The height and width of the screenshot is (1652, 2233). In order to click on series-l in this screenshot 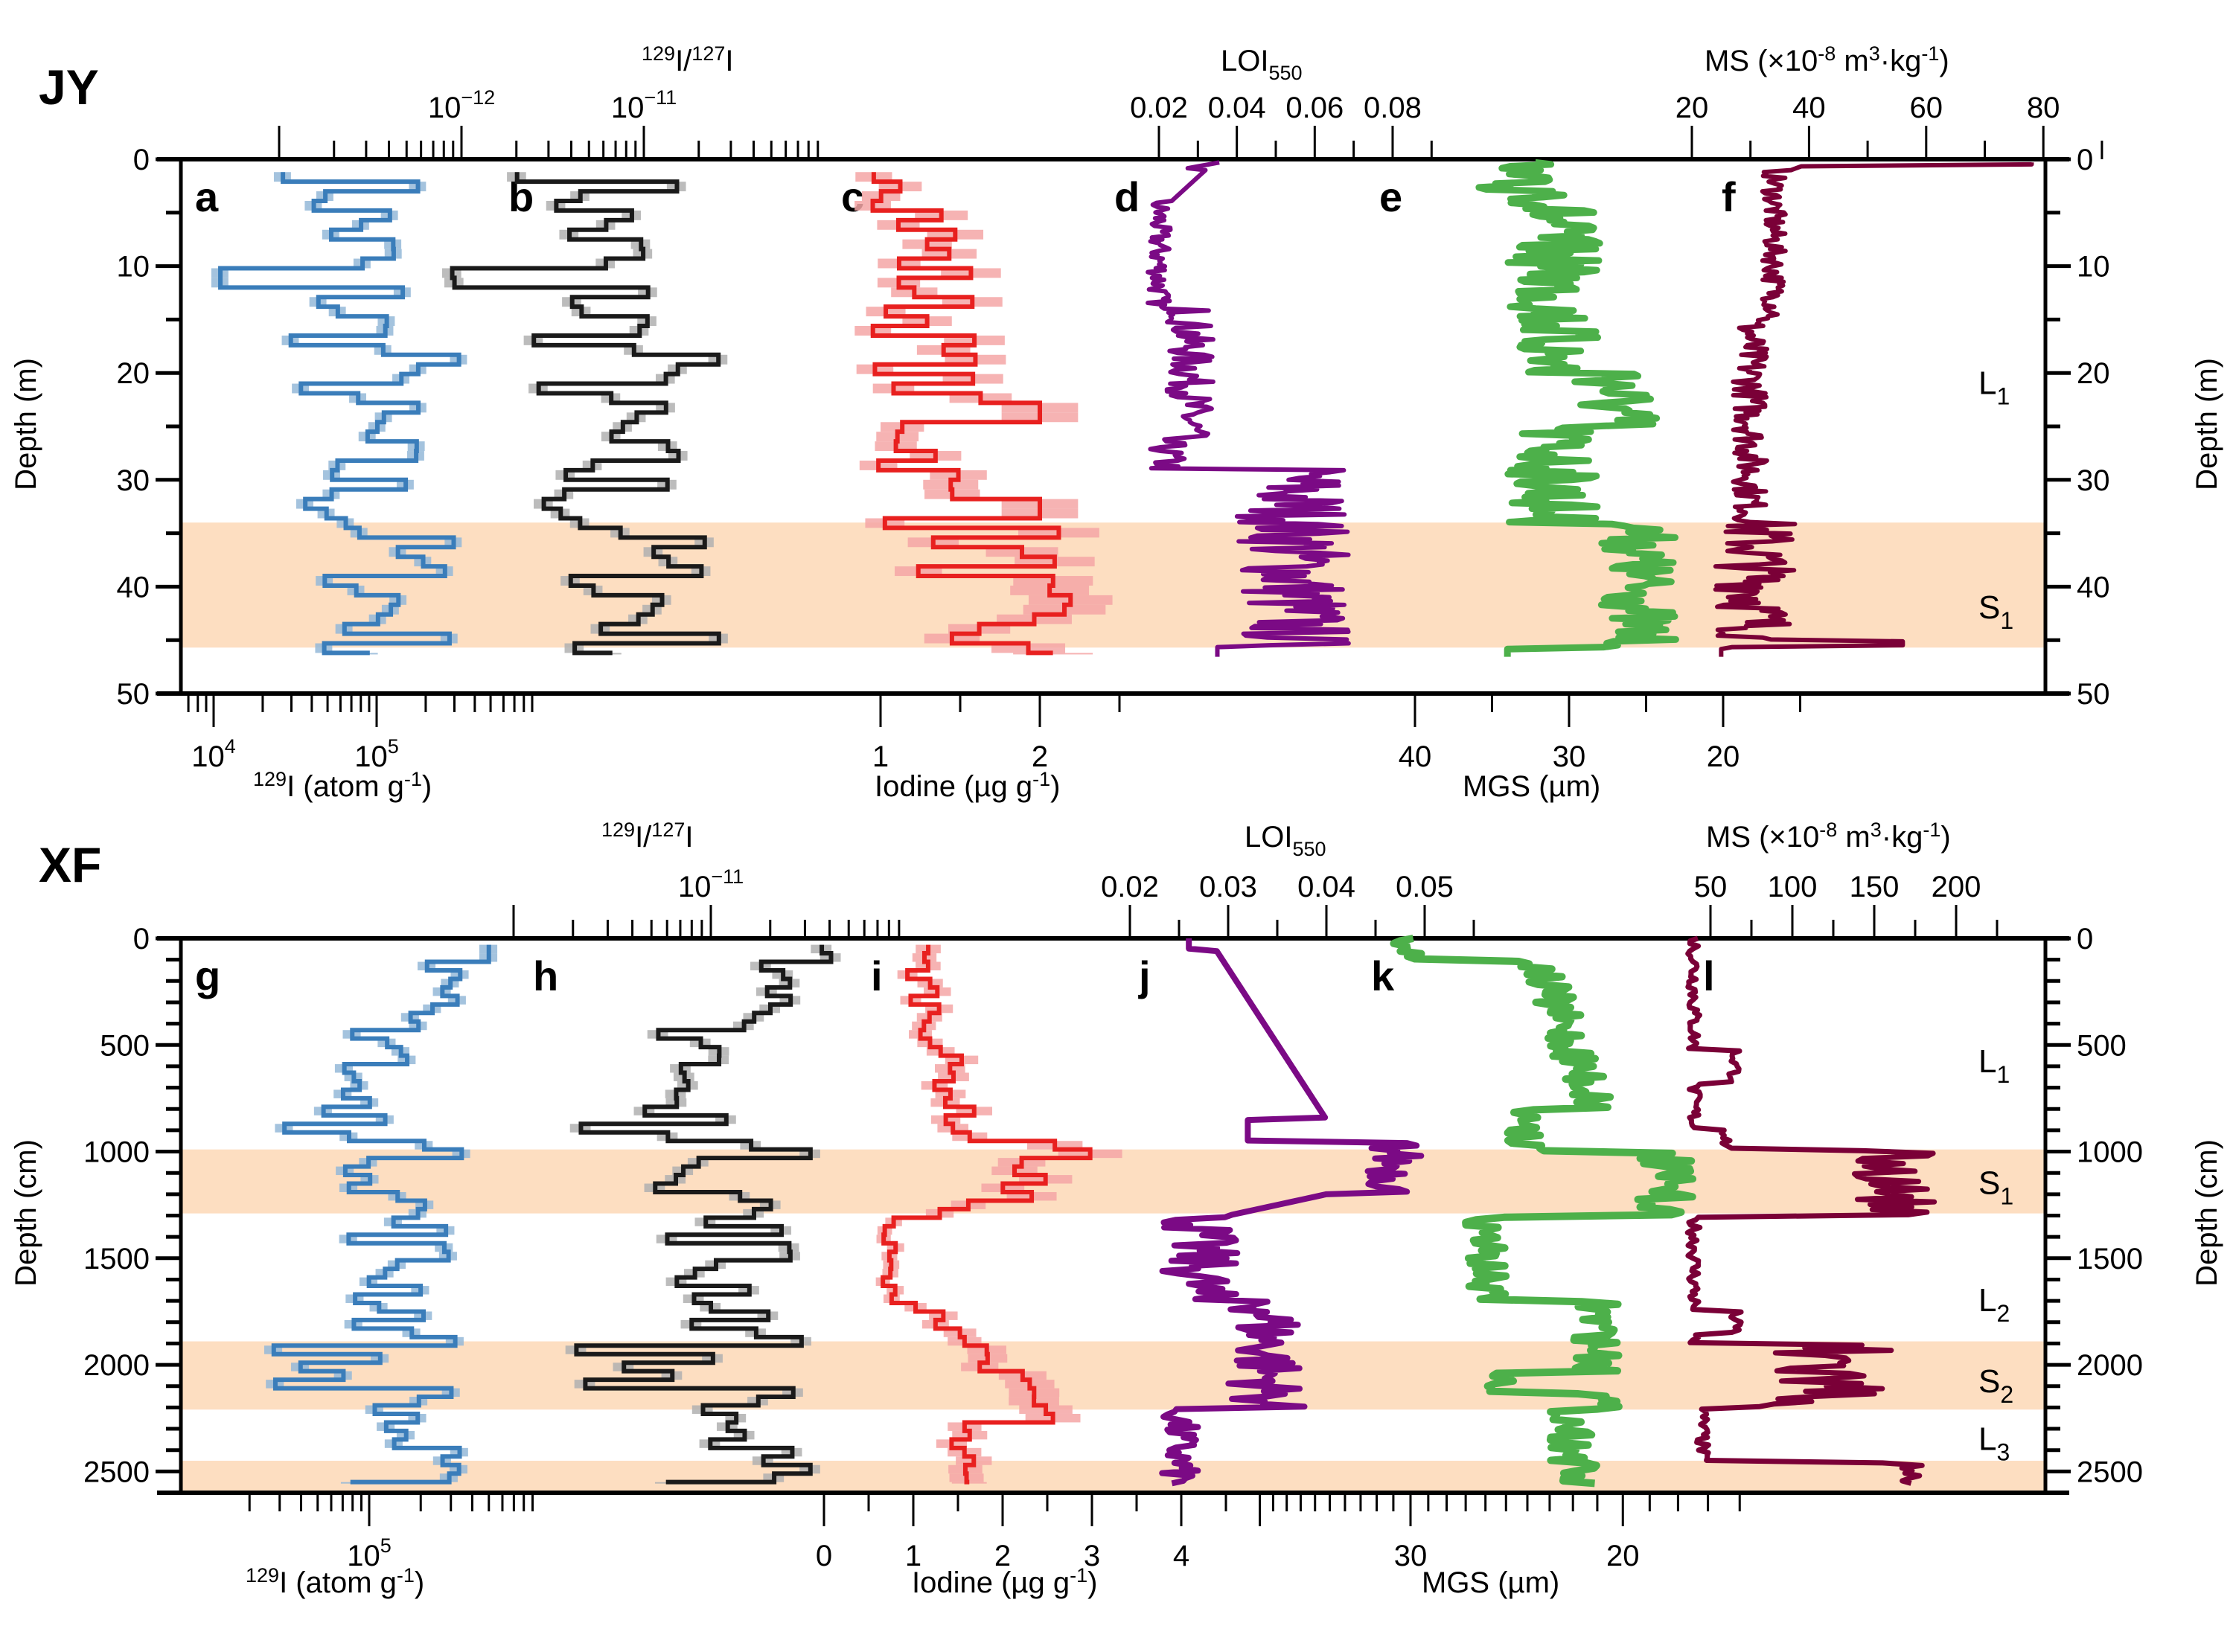, I will do `click(1811, 1210)`.